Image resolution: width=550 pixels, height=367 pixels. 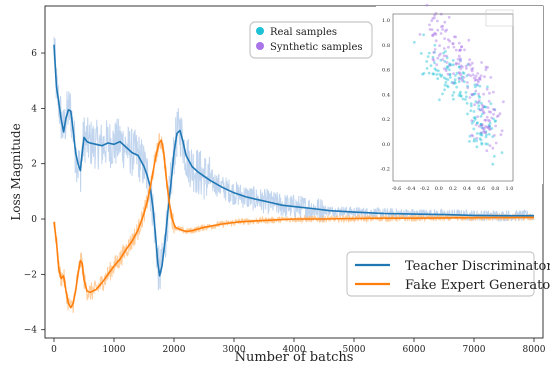 What do you see at coordinates (386, 21) in the screenshot?
I see `inset-y-tick-label: 1.0` at bounding box center [386, 21].